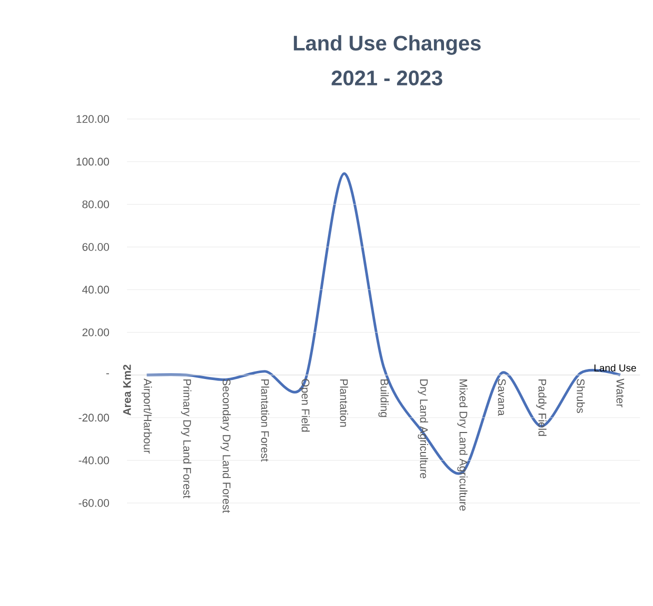 The image size is (653, 606). Describe the element at coordinates (147, 416) in the screenshot. I see `x-tick-label: Airport/Harbour` at that location.